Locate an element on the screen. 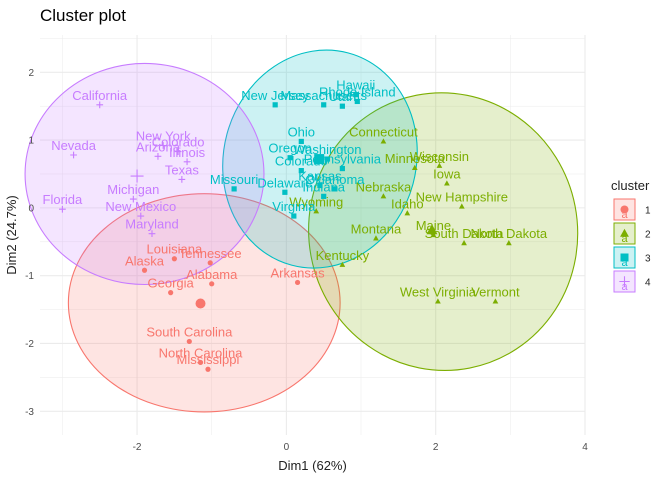 Image resolution: width=672 pixels, height=480 pixels. point-label: Florida is located at coordinates (63, 199).